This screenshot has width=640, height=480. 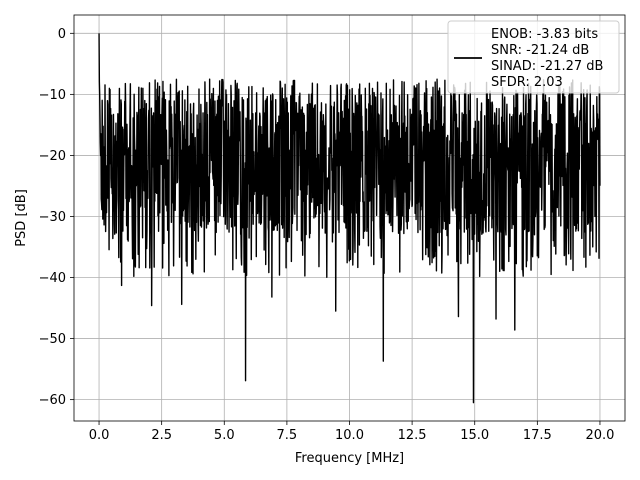 What do you see at coordinates (540, 50) in the screenshot?
I see `legend-snr: SNR: -21.24 dB` at bounding box center [540, 50].